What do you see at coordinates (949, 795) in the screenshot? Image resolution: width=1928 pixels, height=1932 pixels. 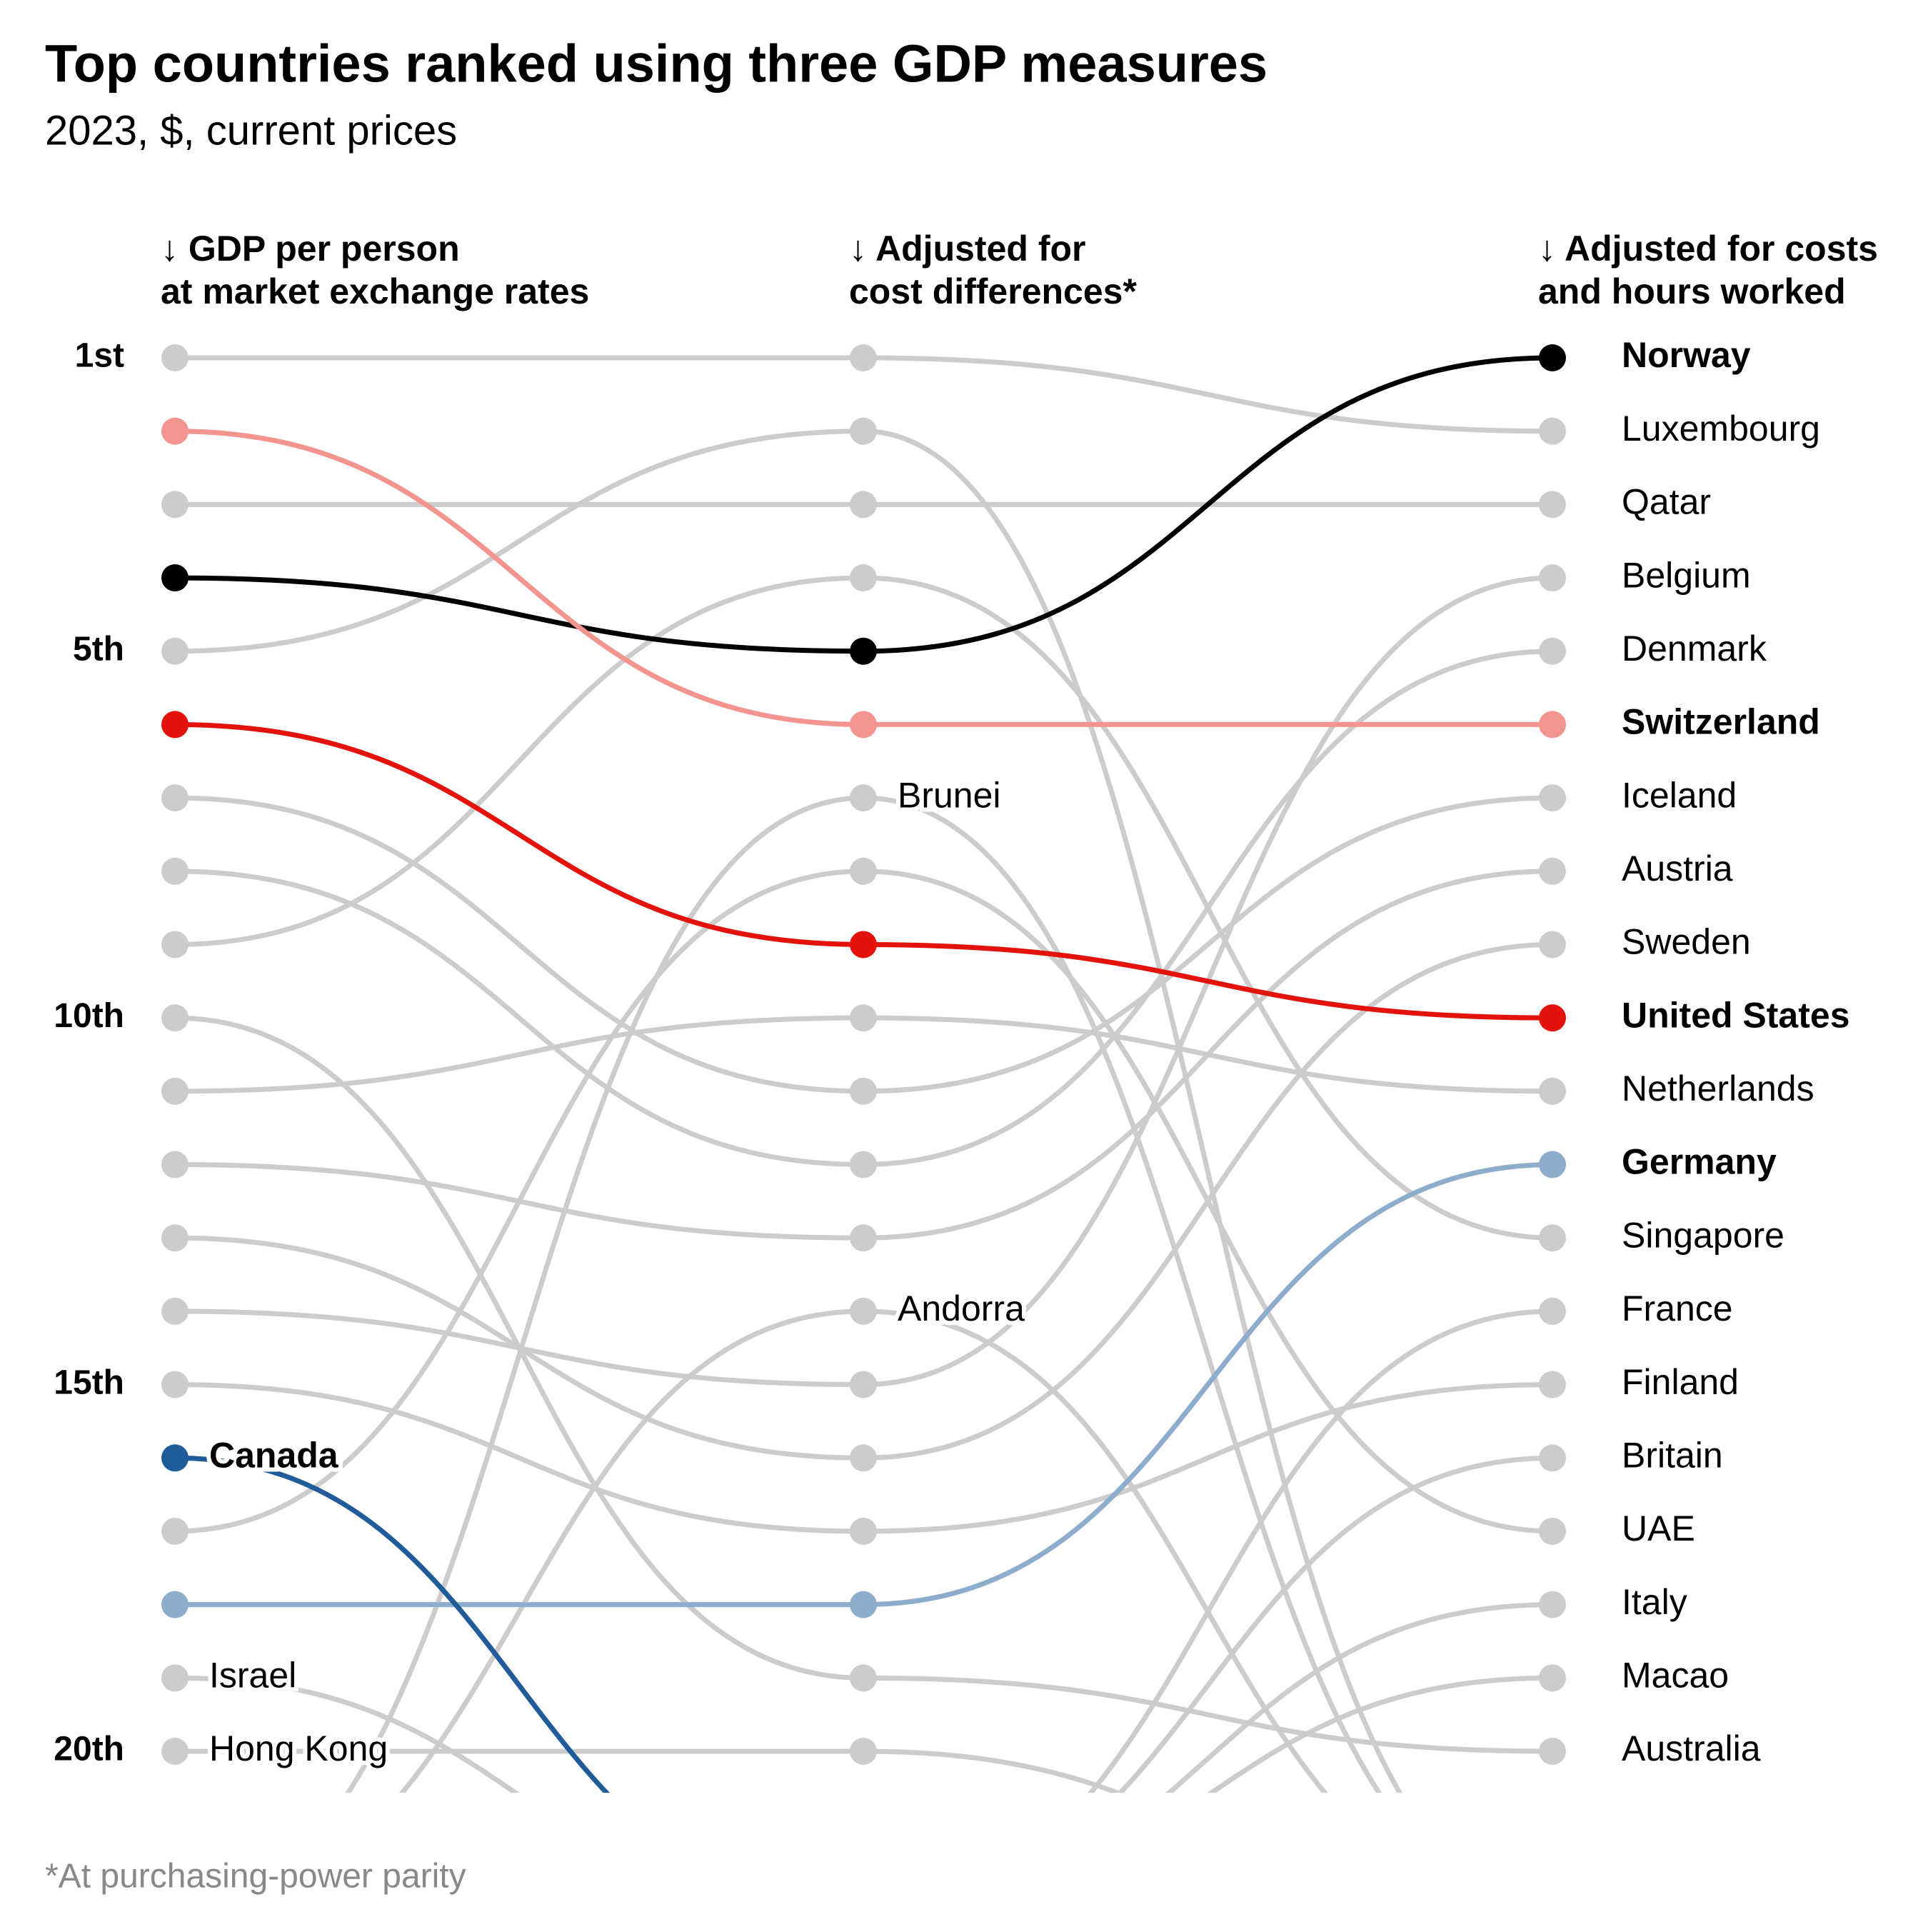 I see `country-label: Brunei` at bounding box center [949, 795].